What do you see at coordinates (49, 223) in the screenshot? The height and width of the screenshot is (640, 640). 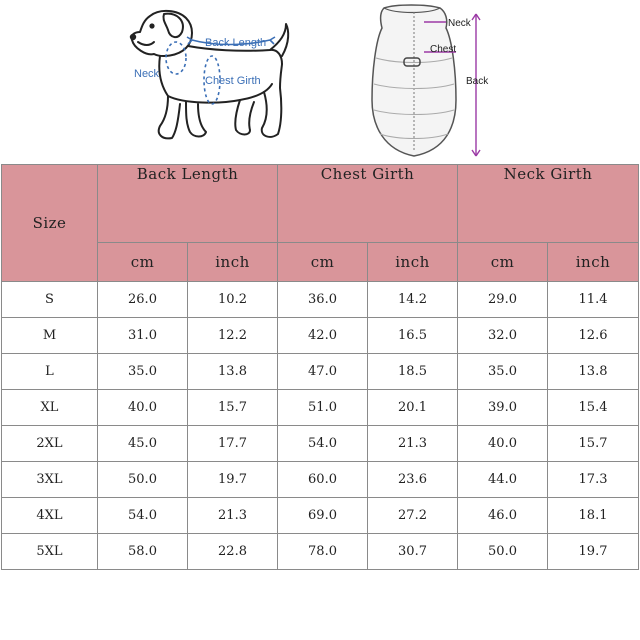 I see `size-header: Size` at bounding box center [49, 223].